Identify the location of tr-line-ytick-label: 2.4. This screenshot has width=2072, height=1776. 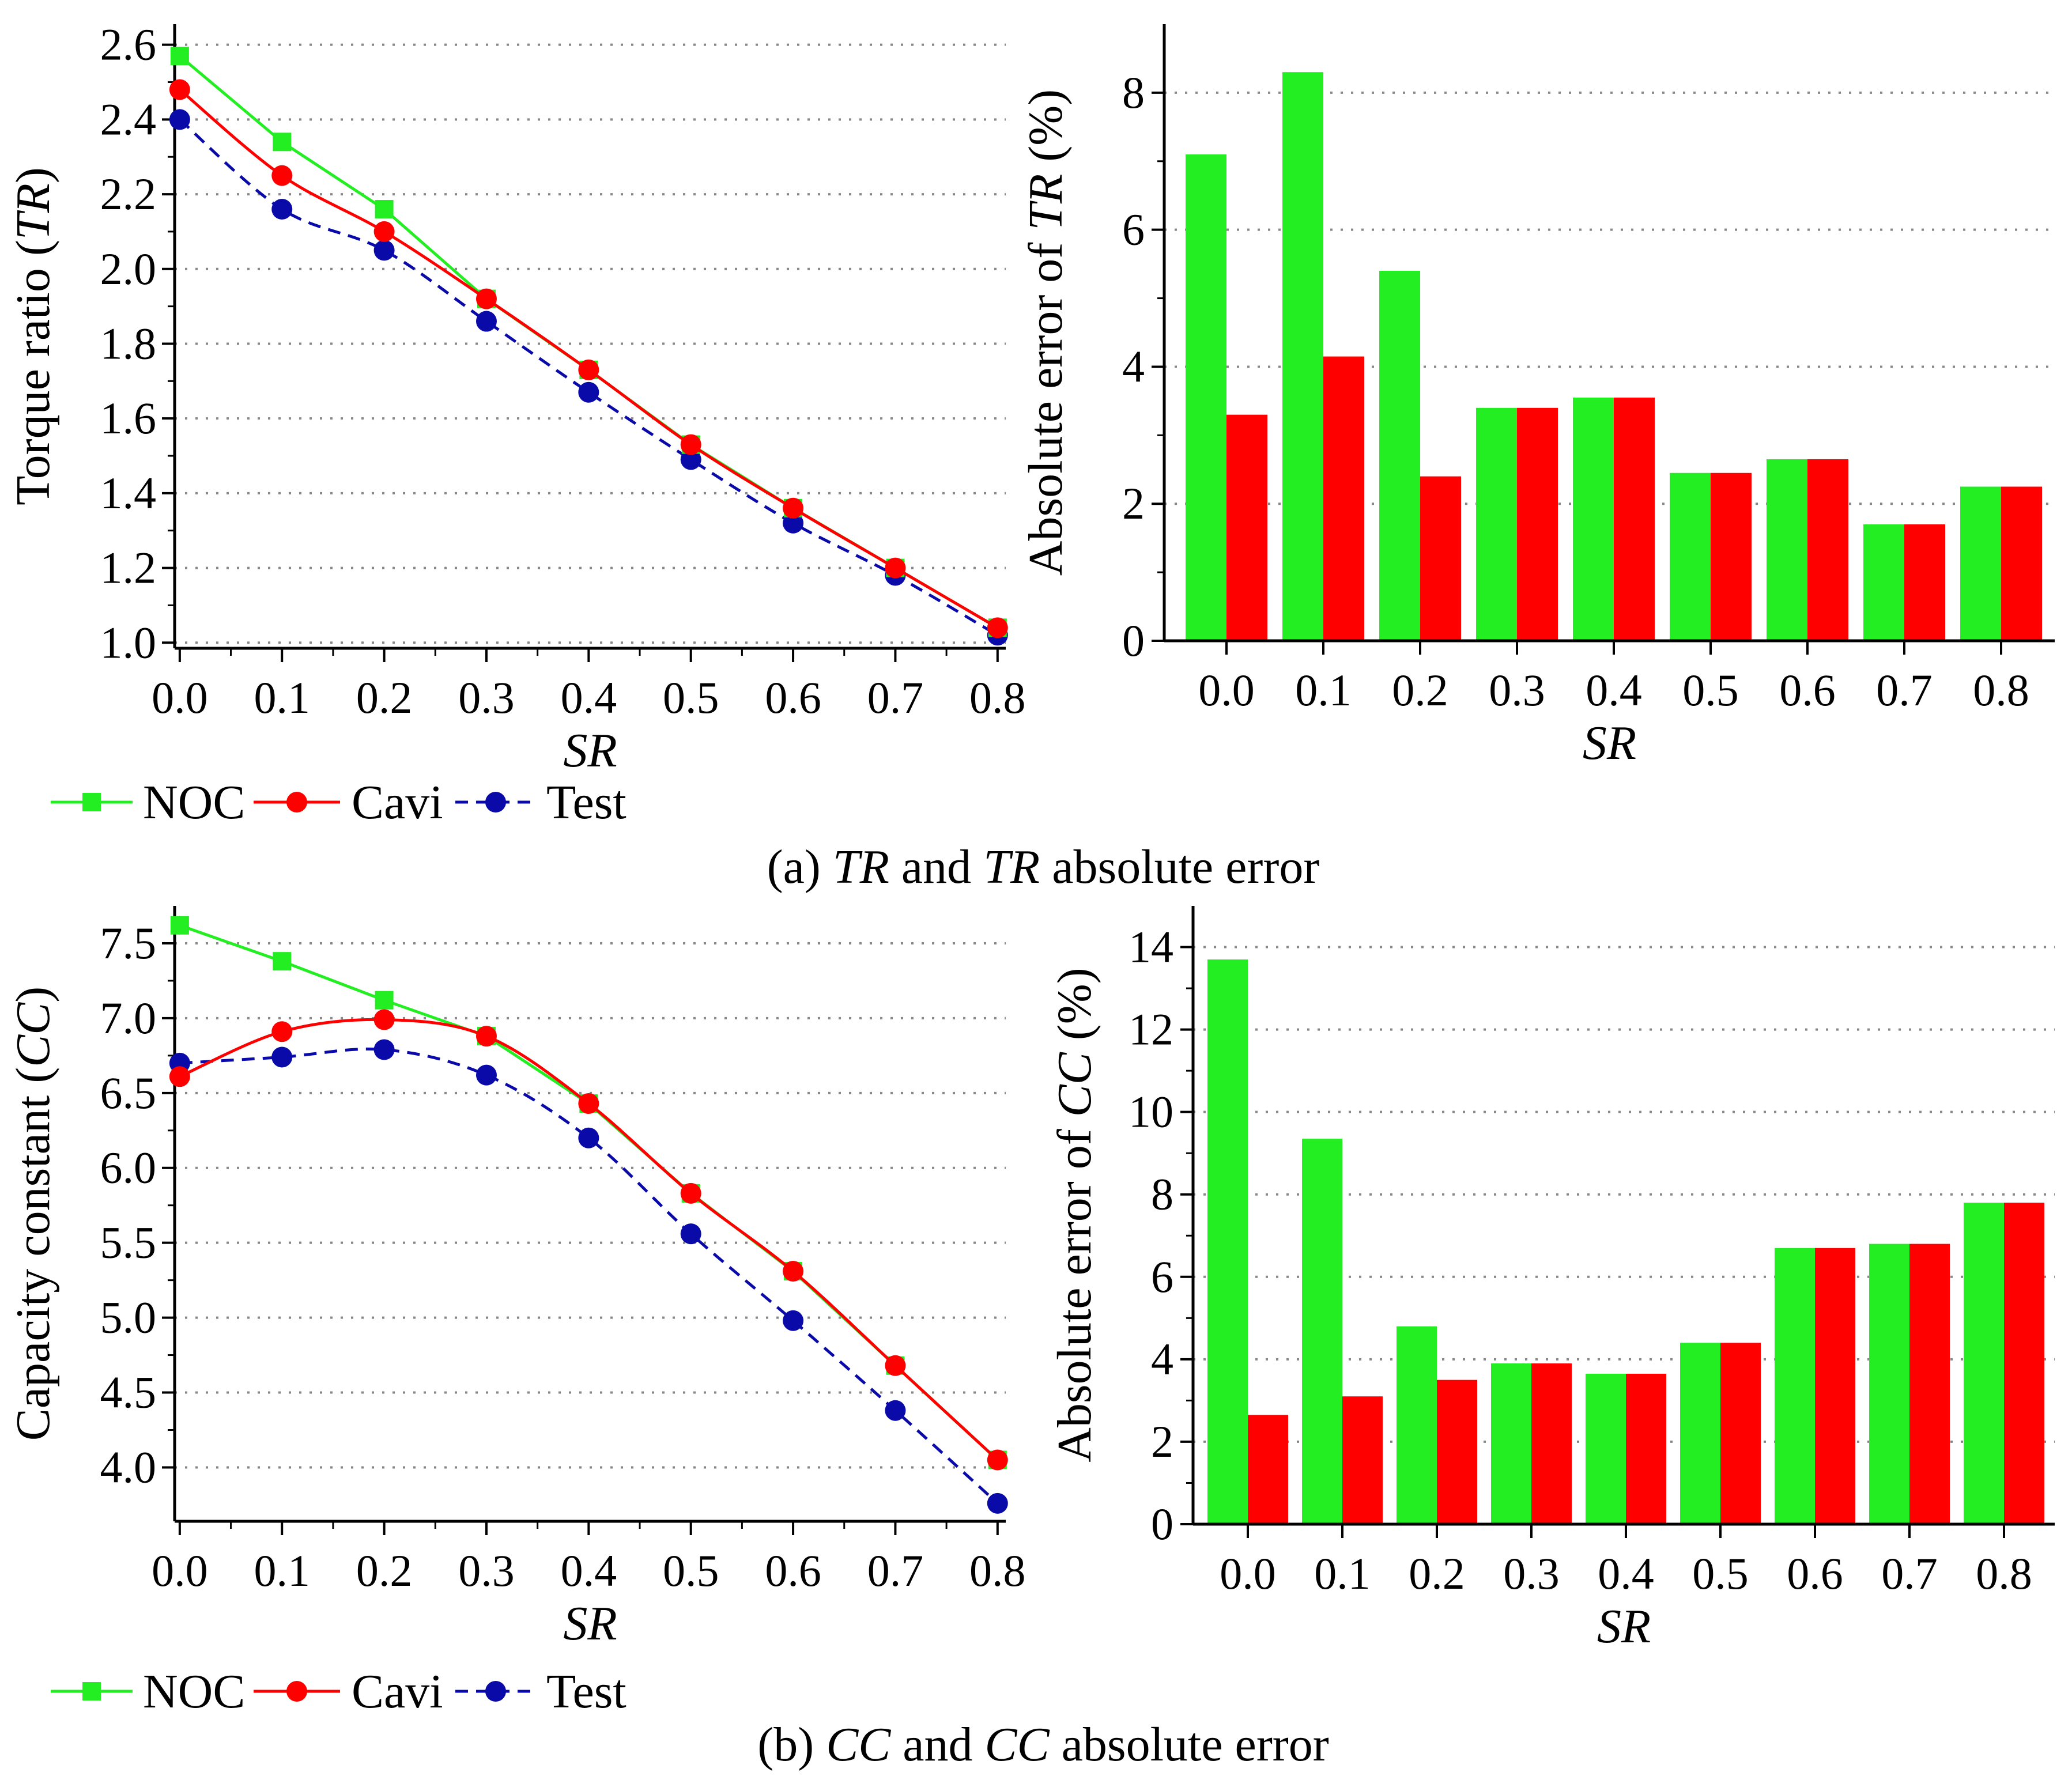
(128, 119).